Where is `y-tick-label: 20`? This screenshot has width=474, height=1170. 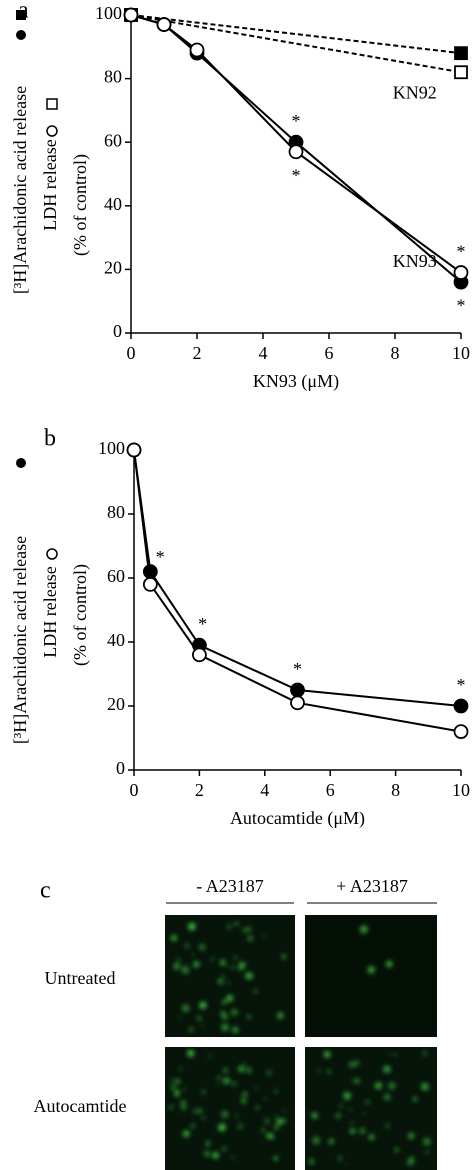 y-tick-label: 20 is located at coordinates (113, 268).